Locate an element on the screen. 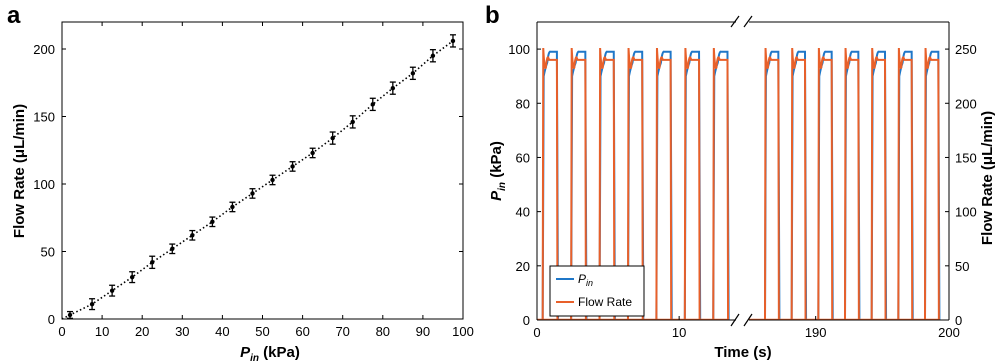 This screenshot has height=361, width=1001. panel-a-xlabel-sub: in is located at coordinates (254, 357).